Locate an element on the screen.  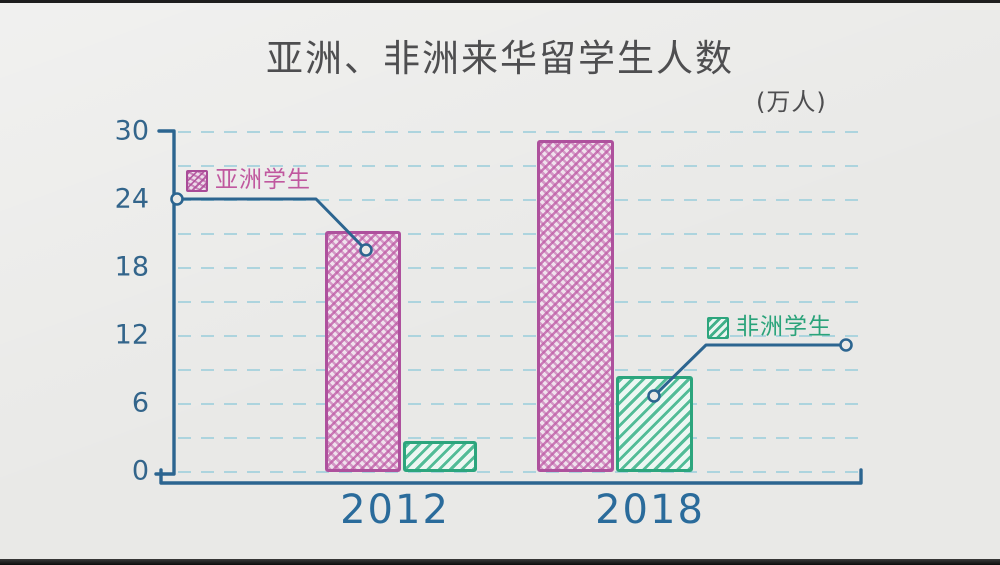
legend-asia: 亚洲学生 is located at coordinates (248, 180).